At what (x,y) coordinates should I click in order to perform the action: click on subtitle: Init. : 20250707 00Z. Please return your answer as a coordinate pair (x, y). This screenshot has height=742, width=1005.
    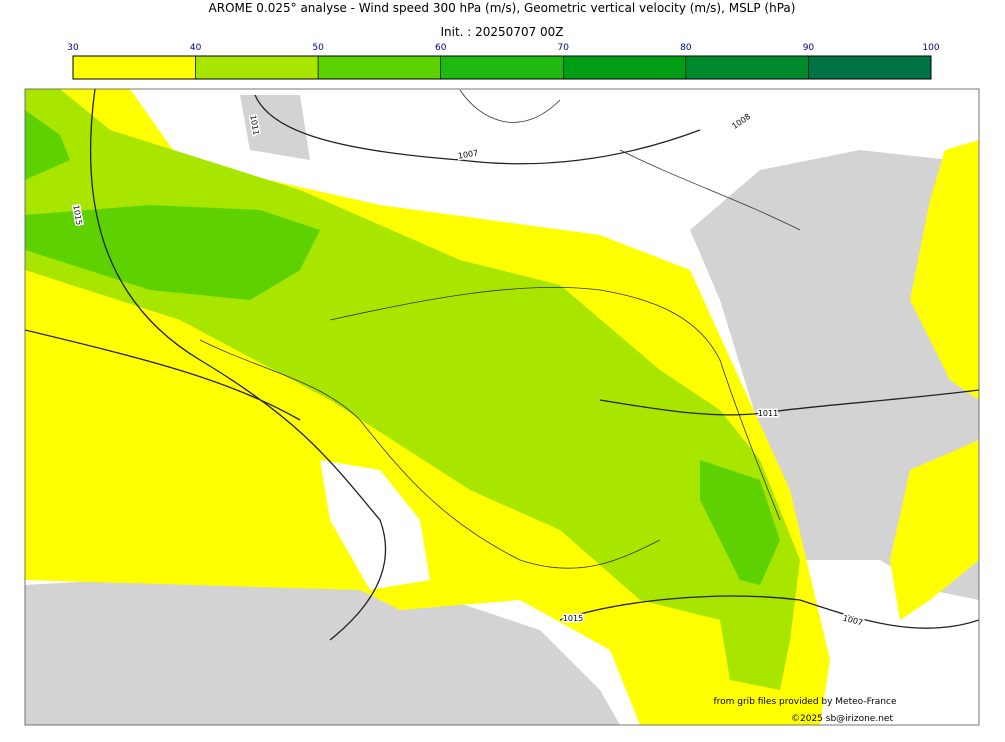
    Looking at the image, I should click on (501, 32).